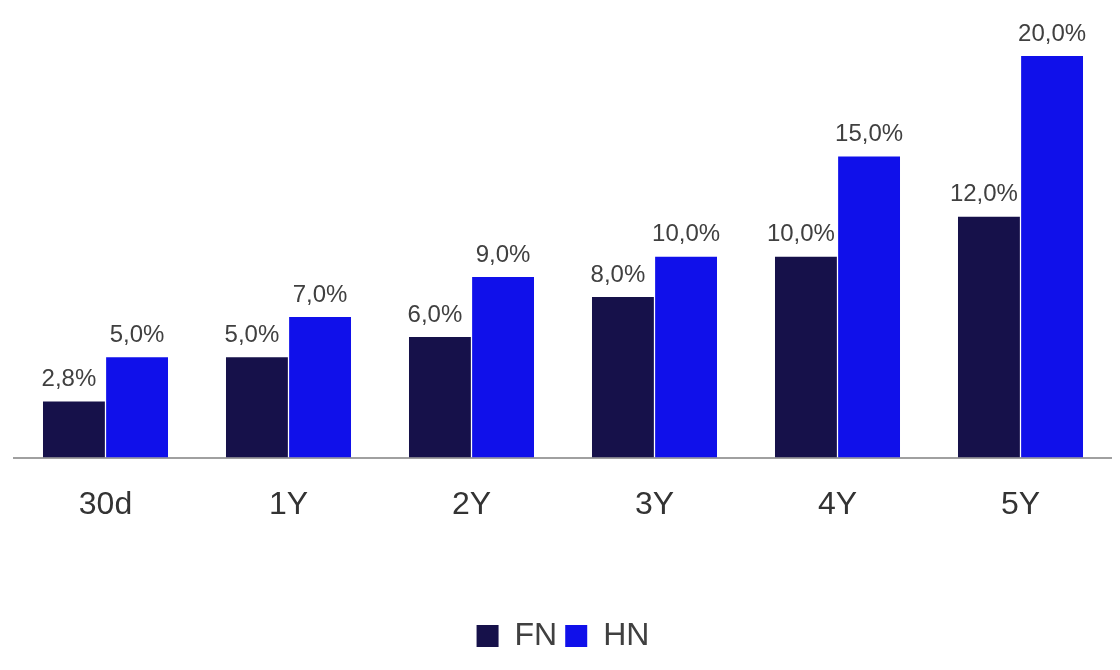 This screenshot has width=1120, height=670. I want to click on data-label: 7,0%, so click(320, 293).